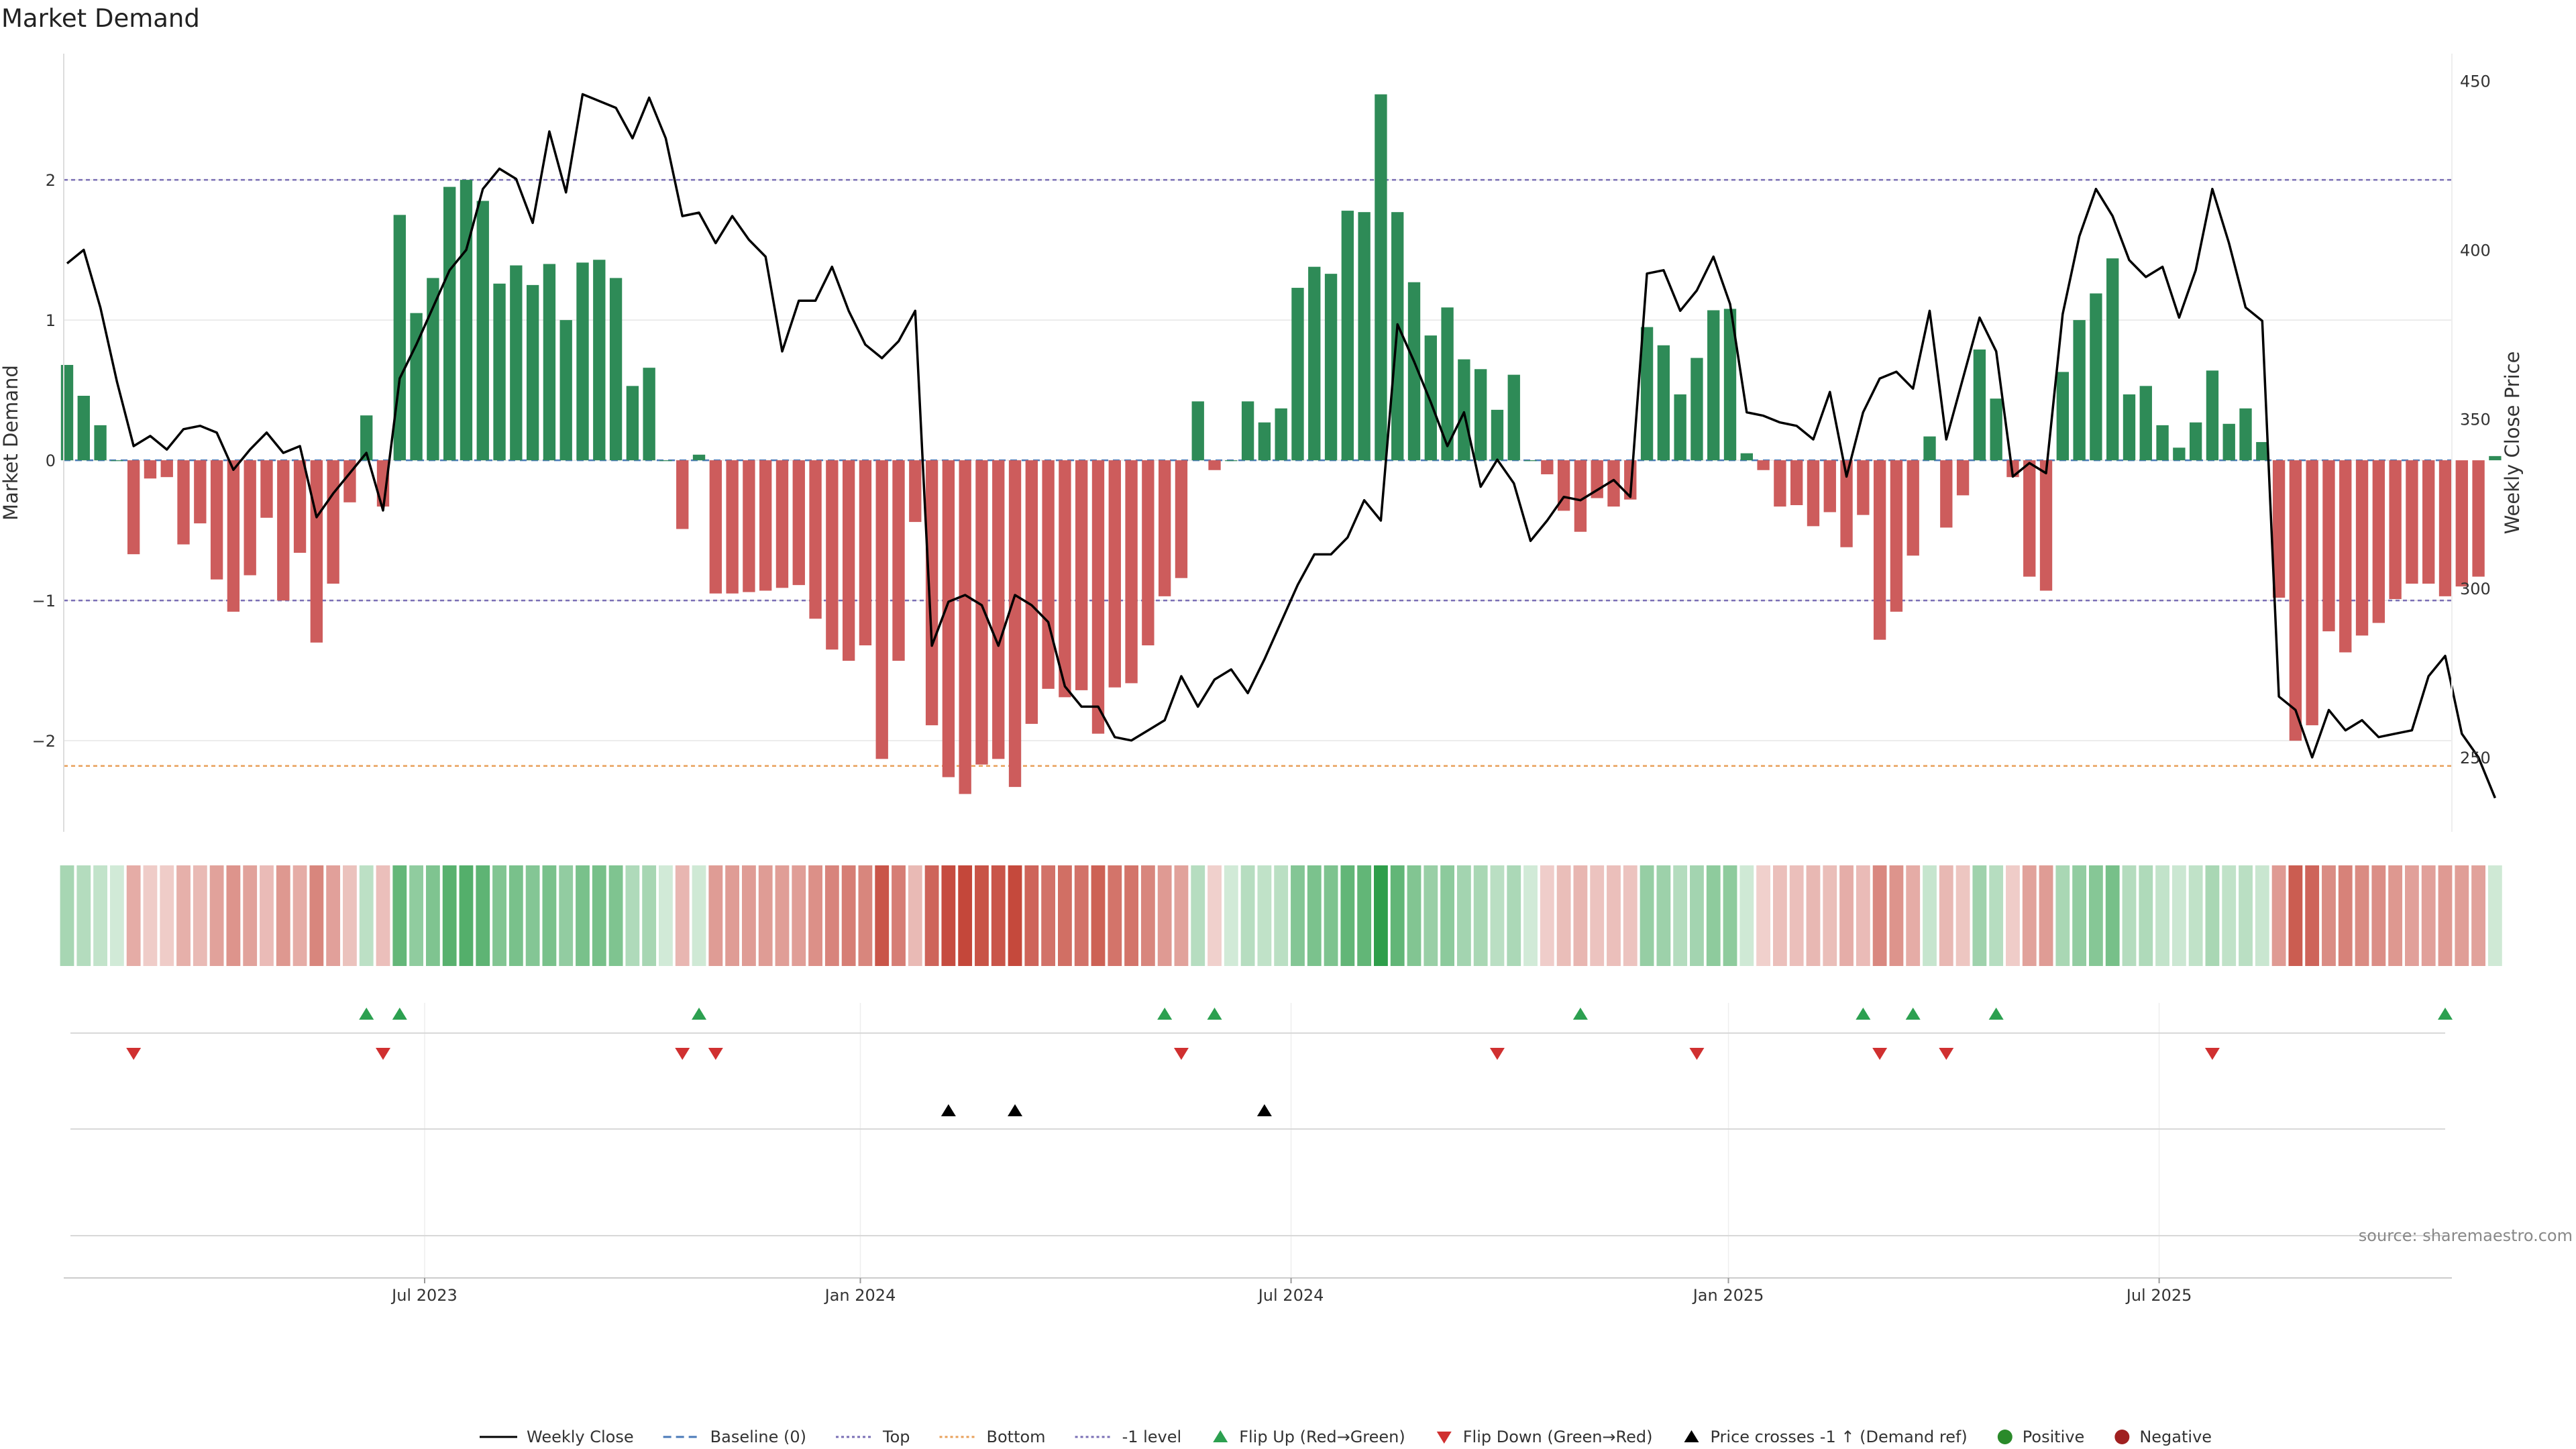 This screenshot has height=1449, width=2576. Describe the element at coordinates (1544, 1437) in the screenshot. I see `legend-item: Flip Down (Green→Red)` at that location.